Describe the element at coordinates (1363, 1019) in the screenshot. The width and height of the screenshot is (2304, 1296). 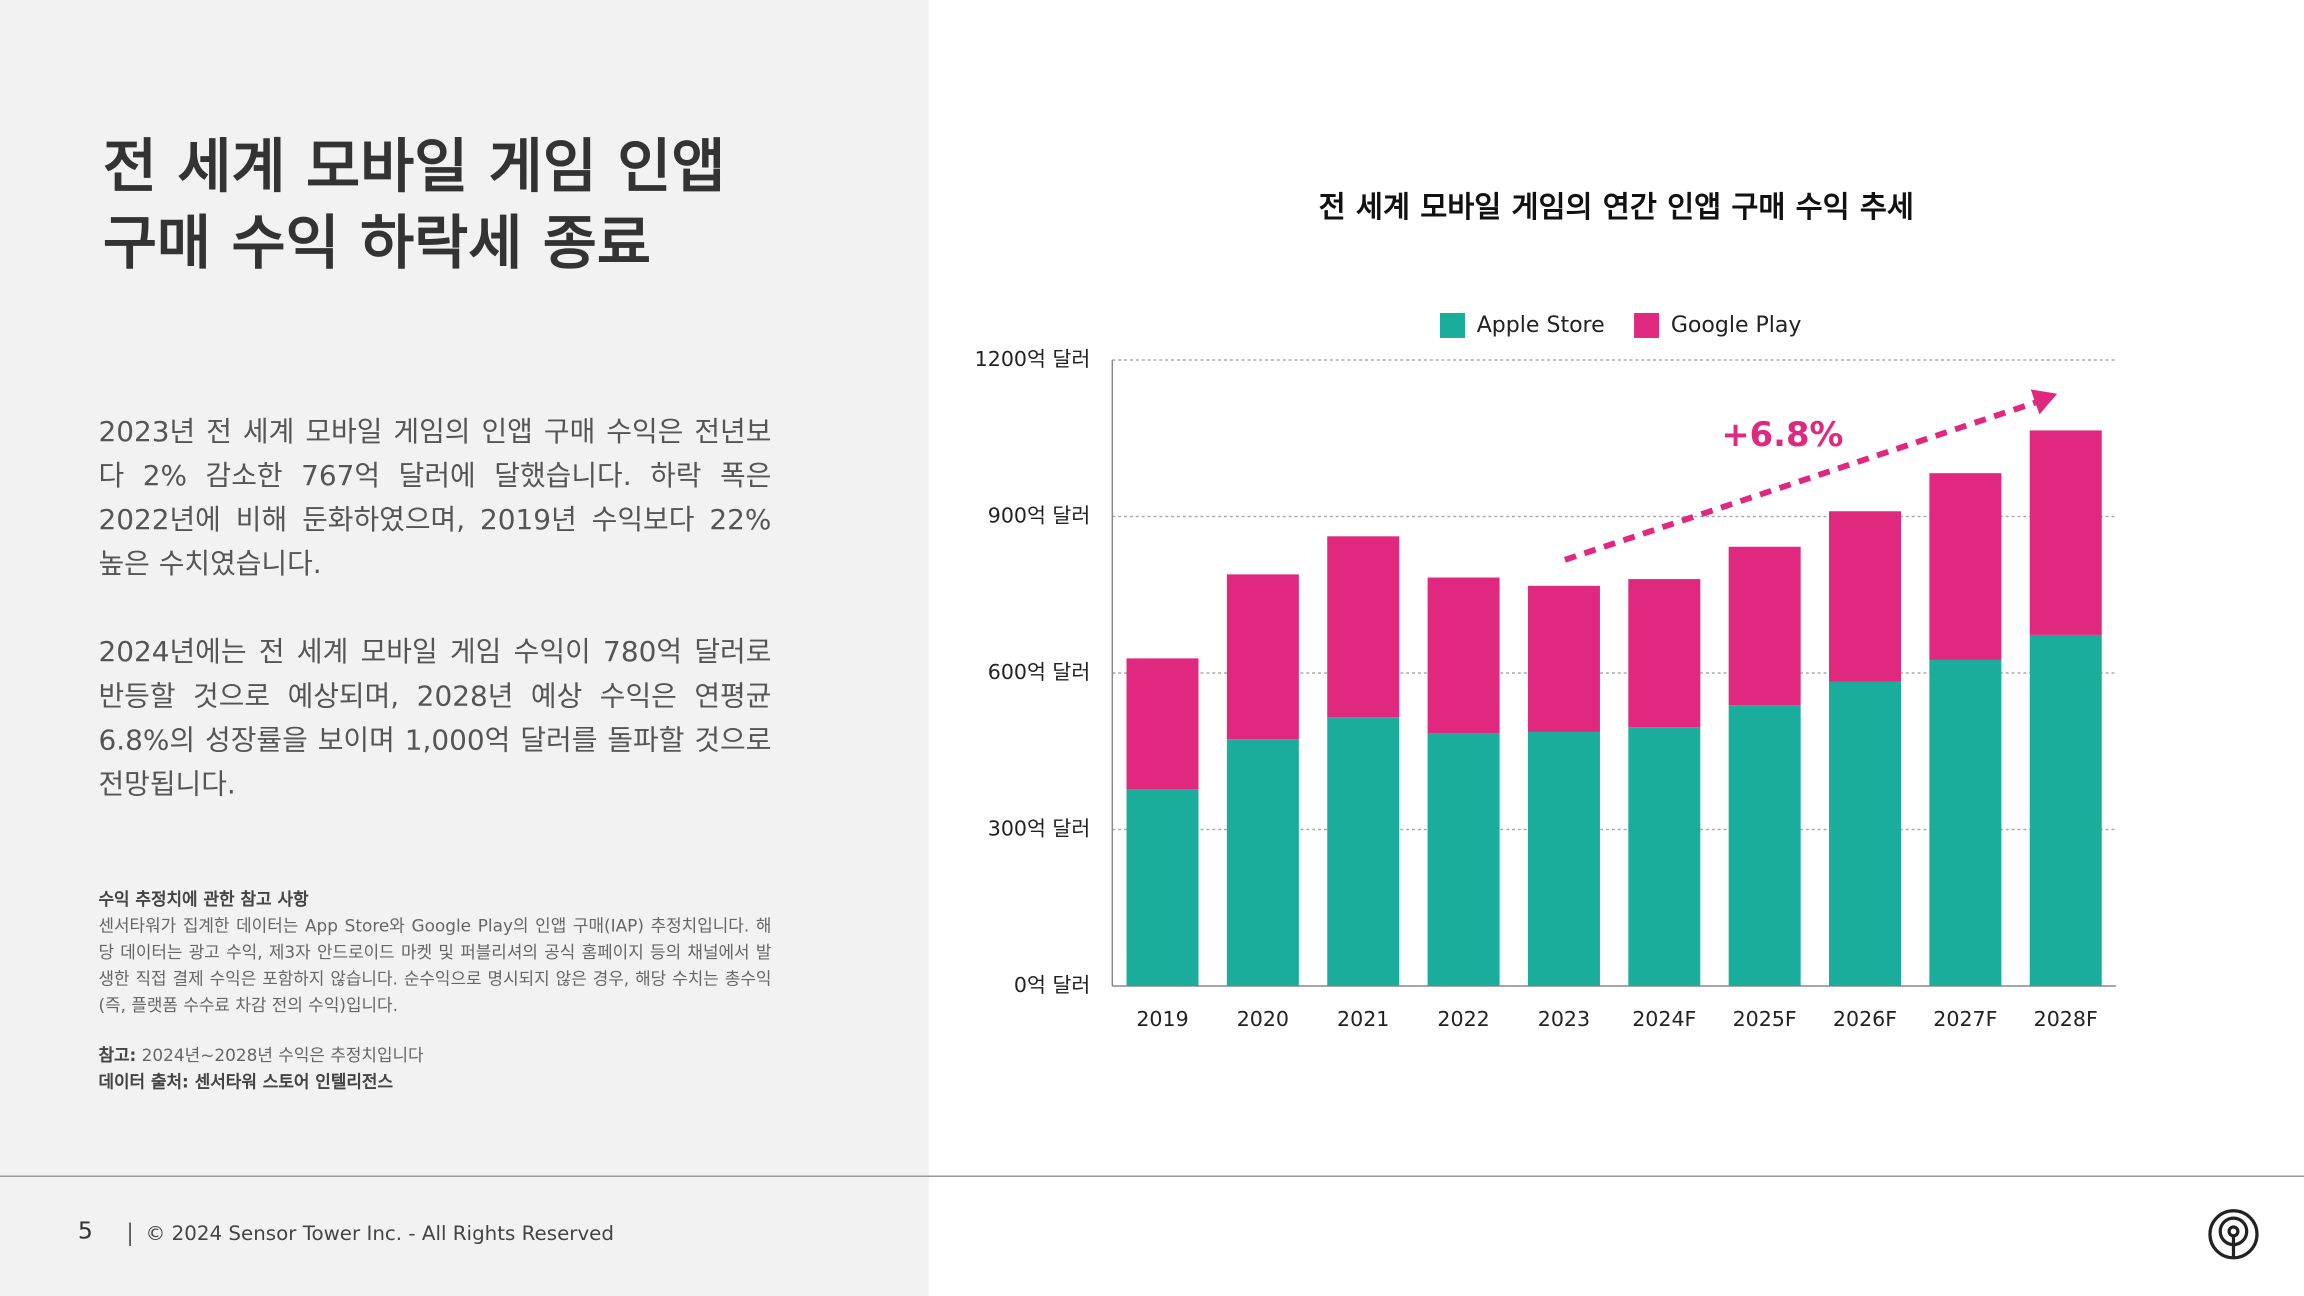
I see `x-tick-label: 2021` at that location.